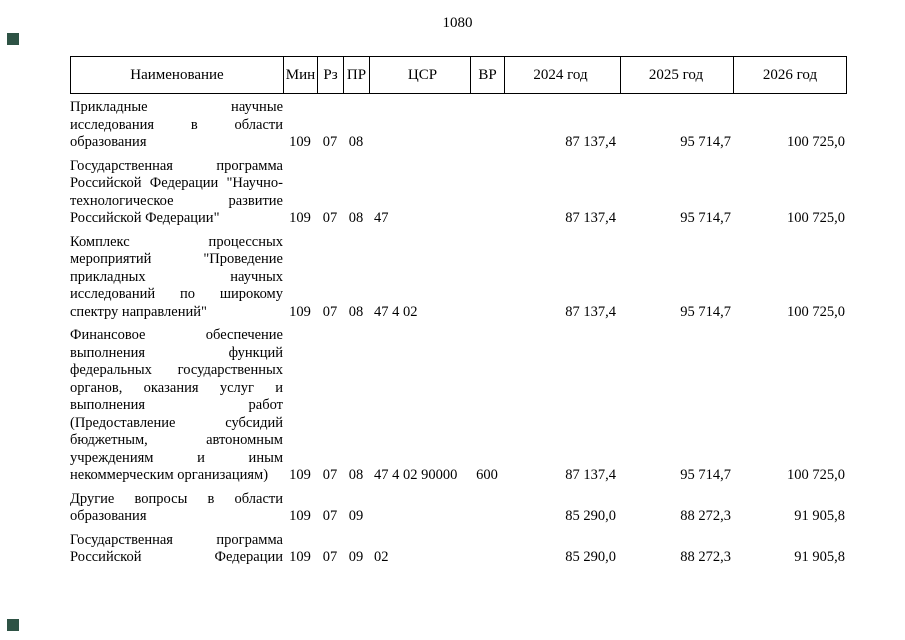 The height and width of the screenshot is (640, 905). What do you see at coordinates (176, 507) in the screenshot?
I see `cell-name: Другие вопросы в области образования` at bounding box center [176, 507].